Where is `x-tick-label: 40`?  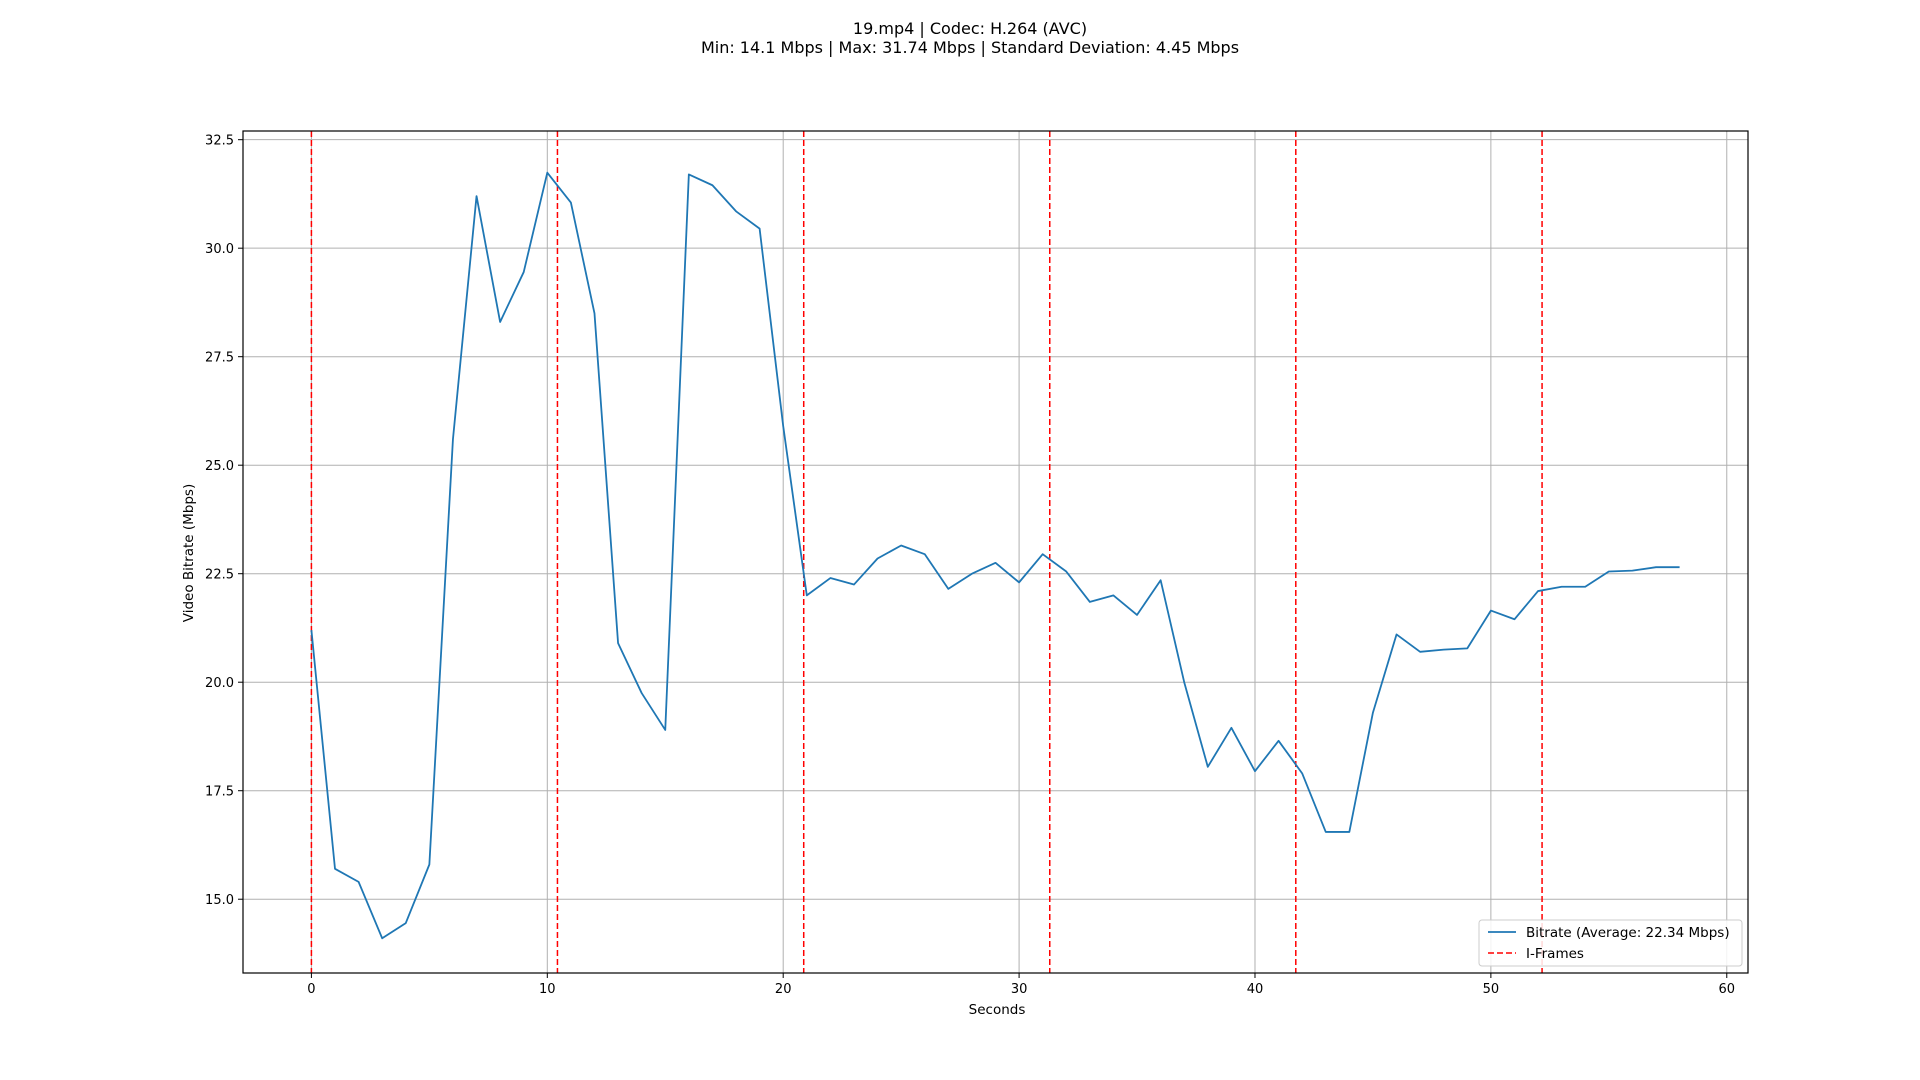 x-tick-label: 40 is located at coordinates (1255, 989).